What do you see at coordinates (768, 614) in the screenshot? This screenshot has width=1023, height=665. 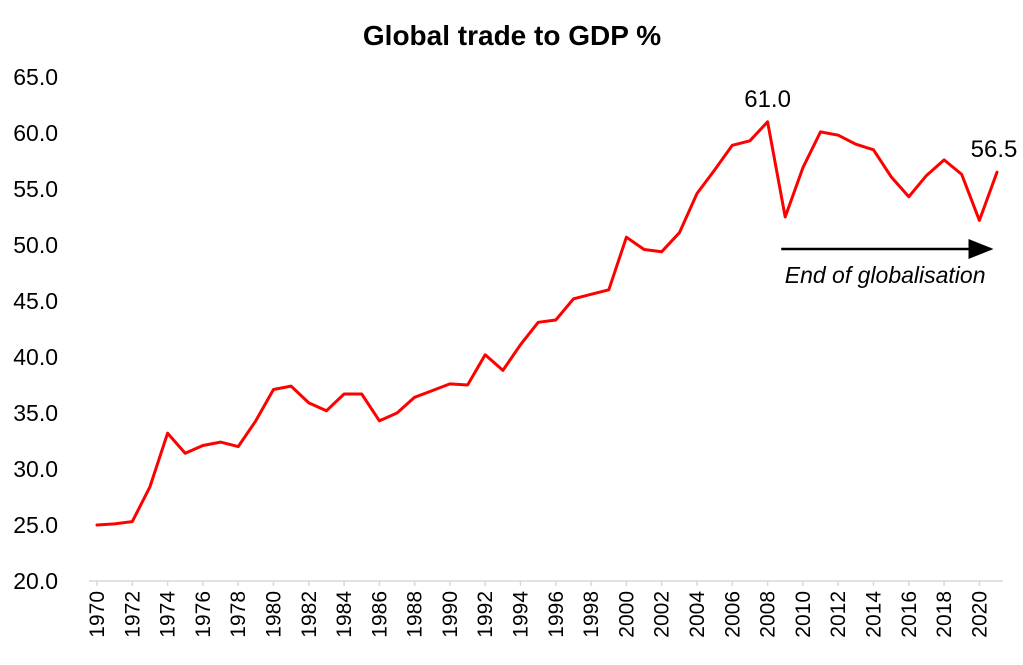 I see `x-tick-label: 2008` at bounding box center [768, 614].